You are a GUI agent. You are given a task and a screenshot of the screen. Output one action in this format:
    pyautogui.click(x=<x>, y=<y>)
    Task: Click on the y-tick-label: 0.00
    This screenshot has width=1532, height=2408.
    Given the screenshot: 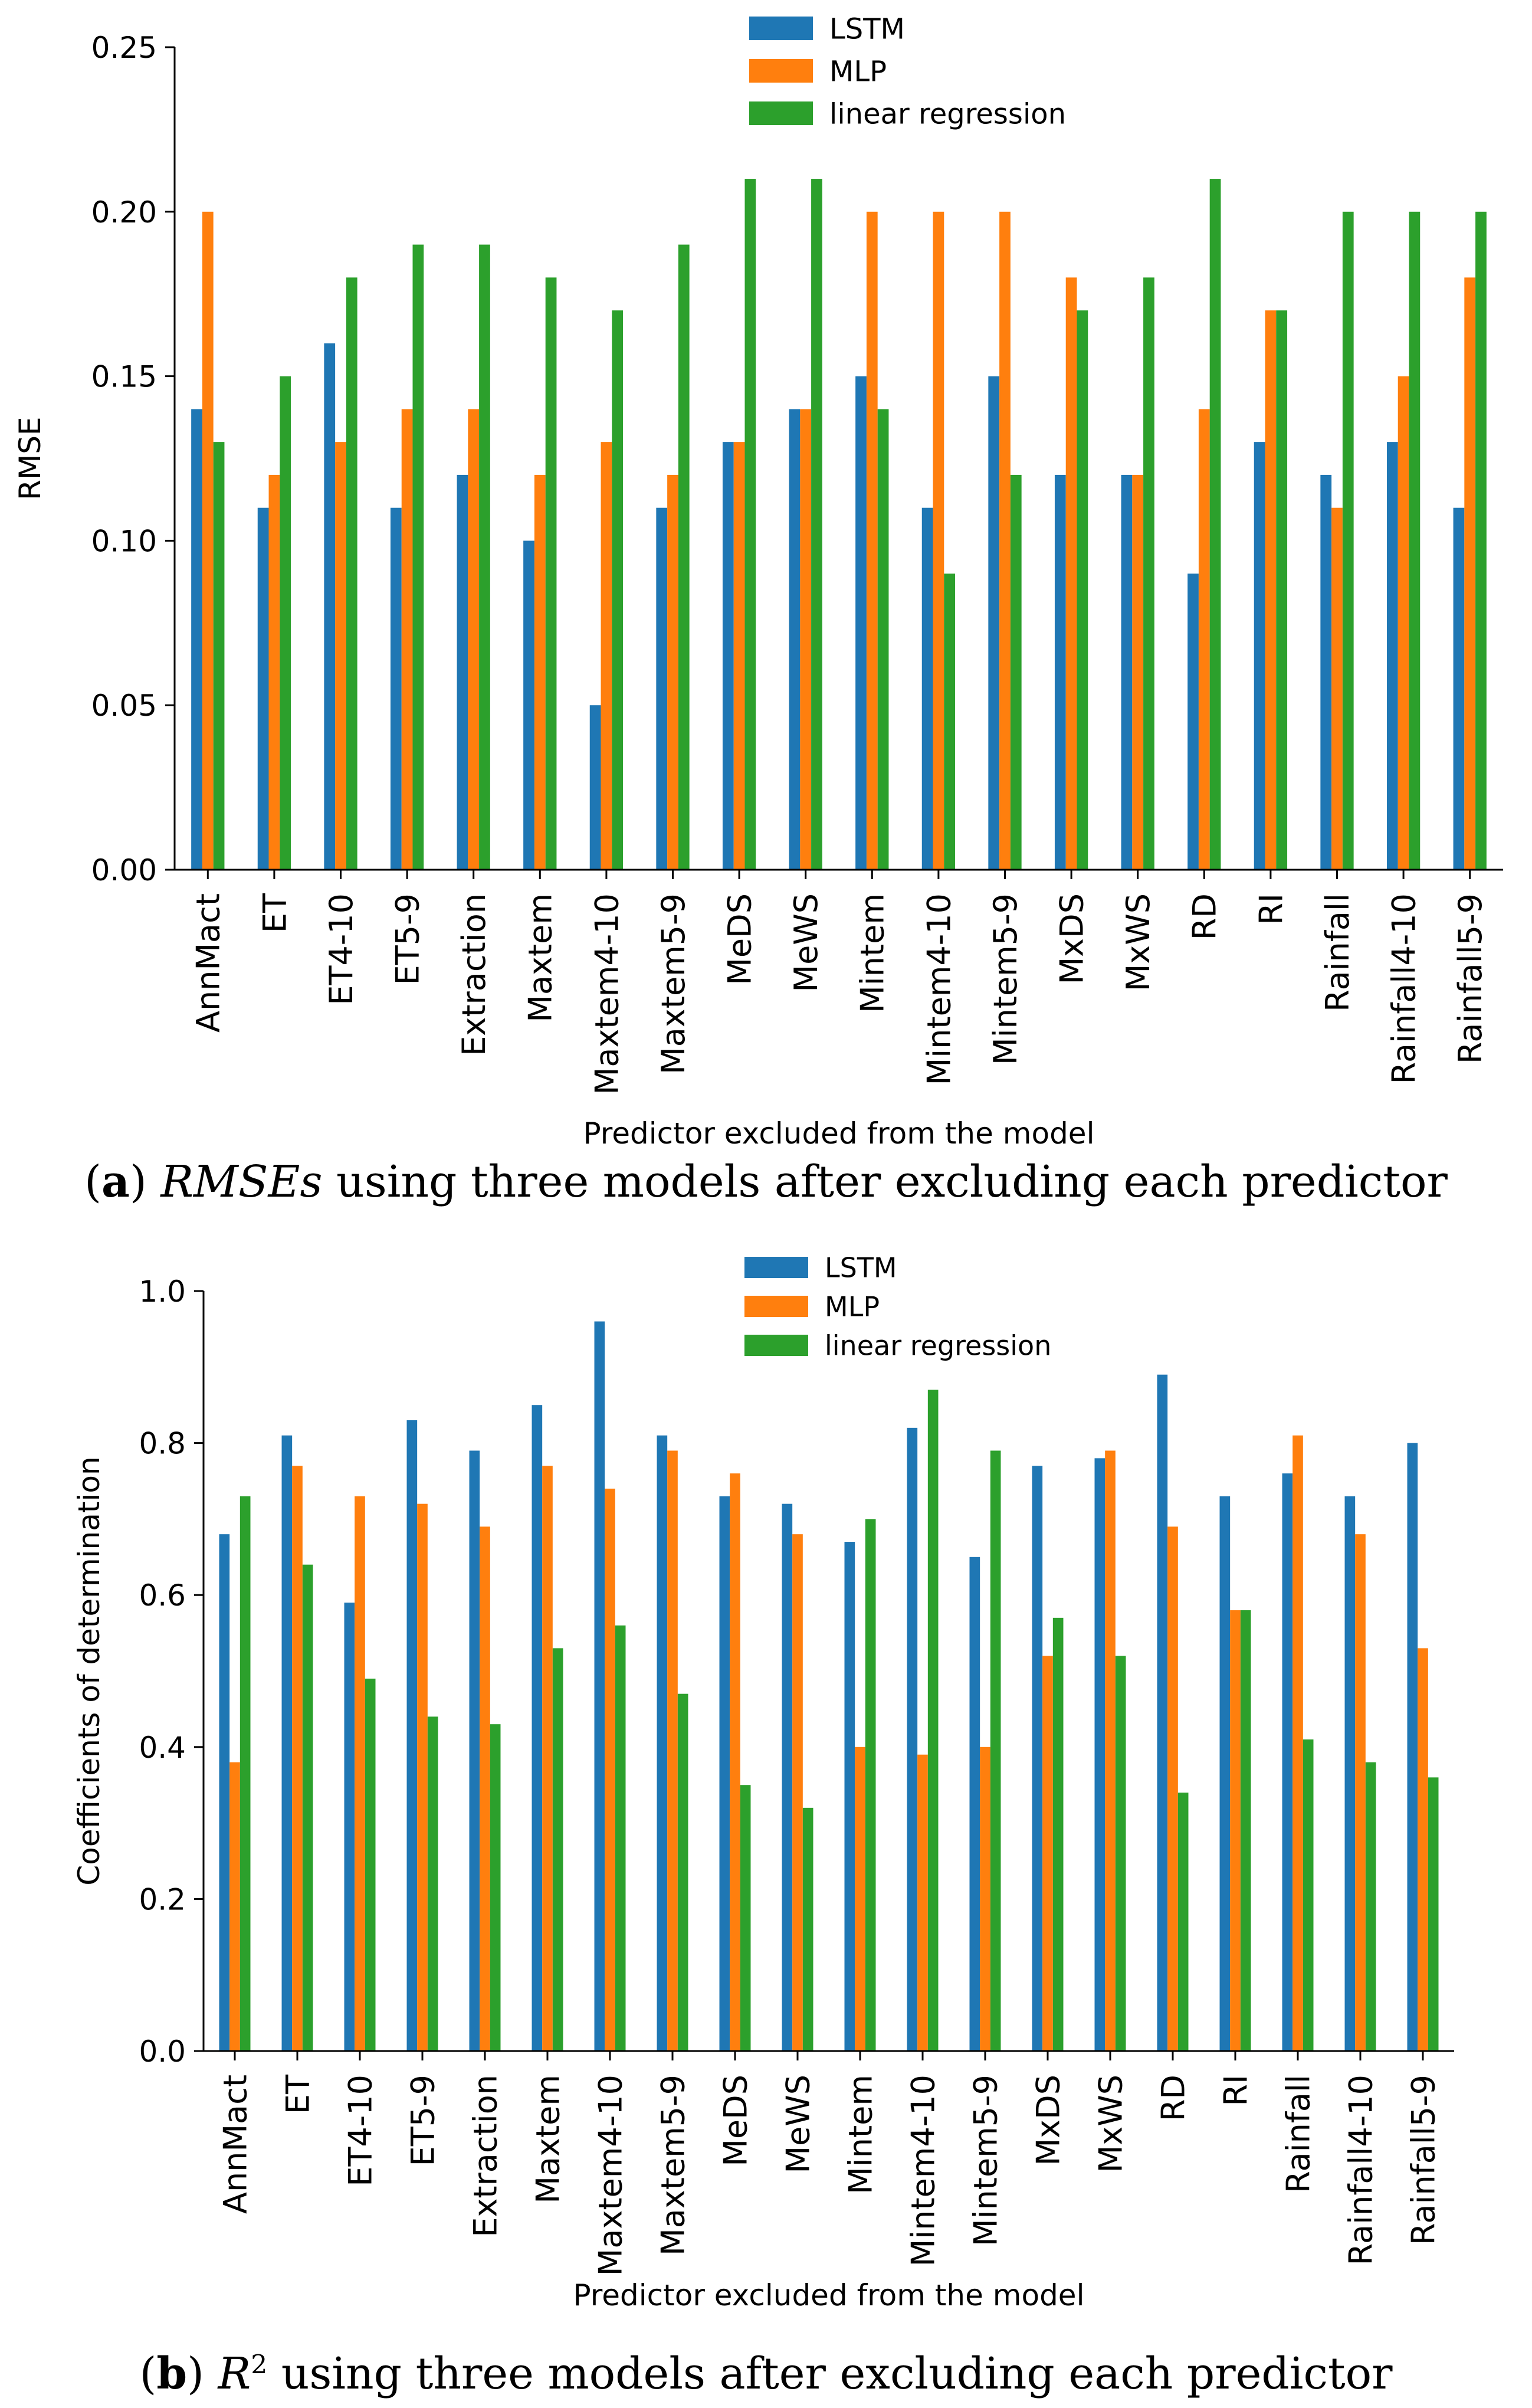 What is the action you would take?
    pyautogui.click(x=124, y=870)
    